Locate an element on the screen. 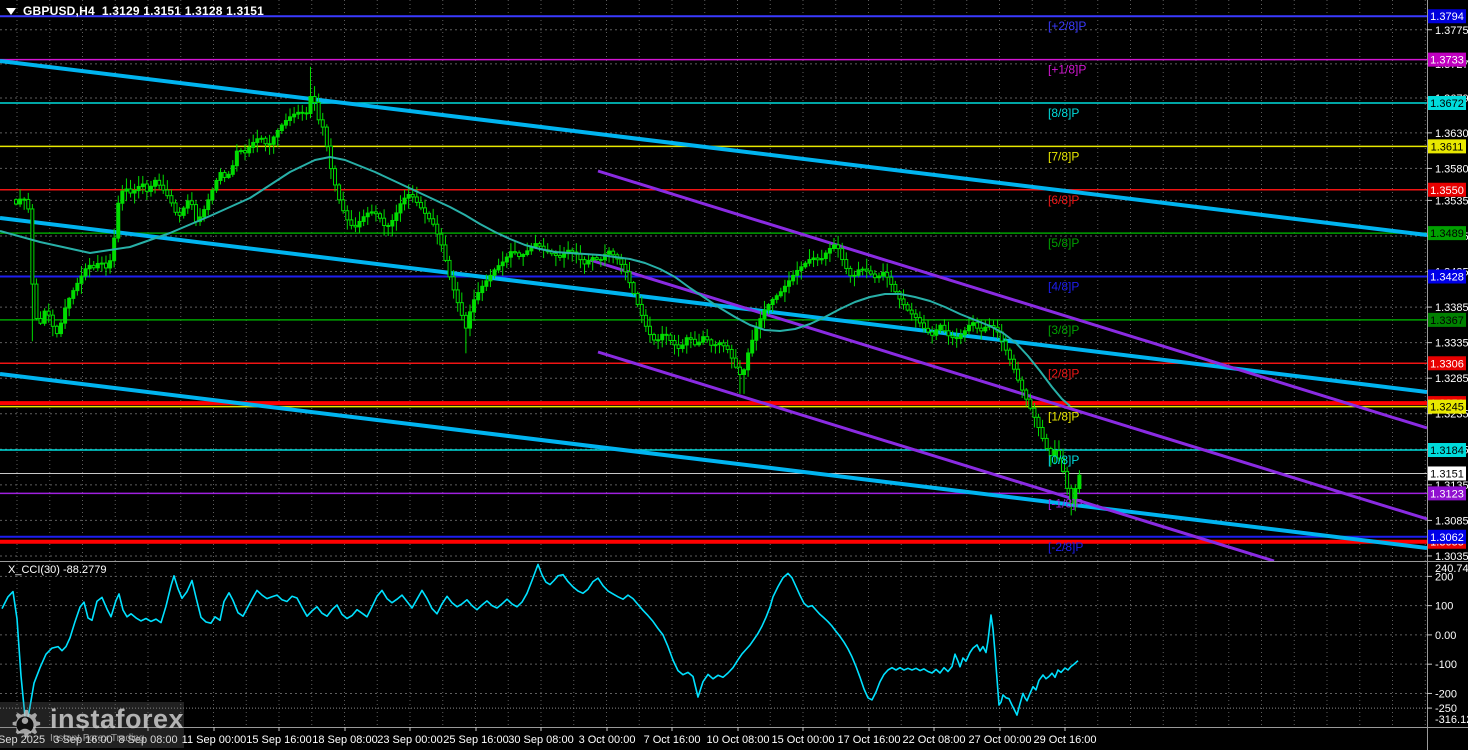  chart-dropdown-icon is located at coordinates (11, 11).